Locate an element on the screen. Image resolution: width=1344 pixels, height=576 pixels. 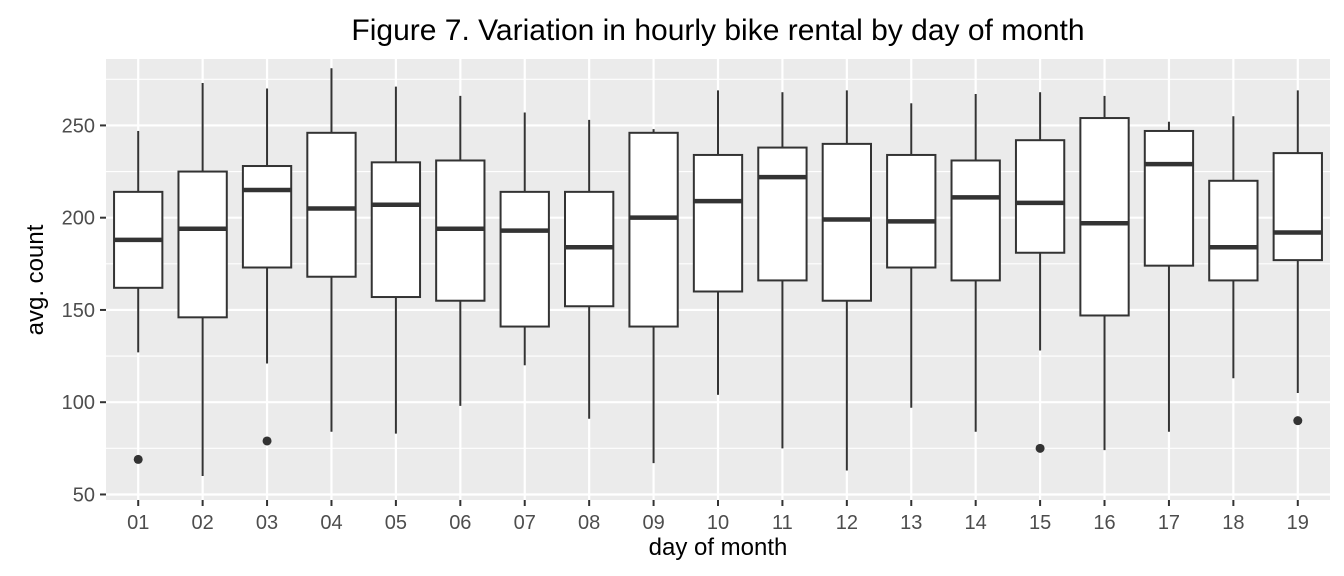
x-tick-label: 18 is located at coordinates (1233, 523).